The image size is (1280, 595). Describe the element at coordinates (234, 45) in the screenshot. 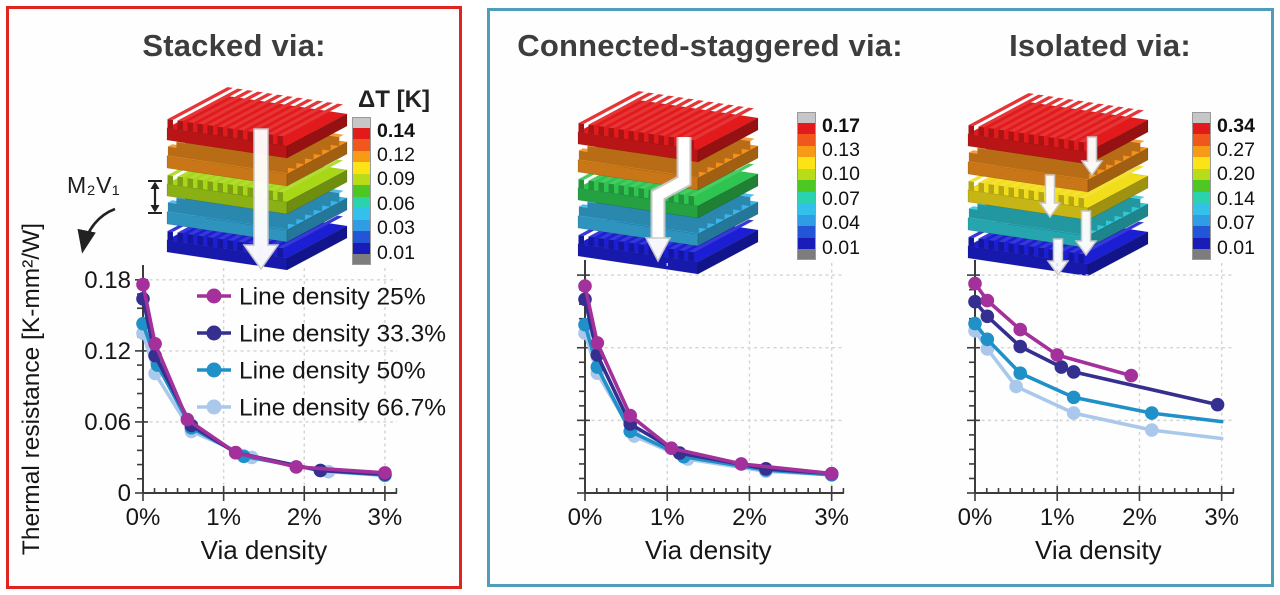

I see `stacked-via-title: Stacked via:` at that location.